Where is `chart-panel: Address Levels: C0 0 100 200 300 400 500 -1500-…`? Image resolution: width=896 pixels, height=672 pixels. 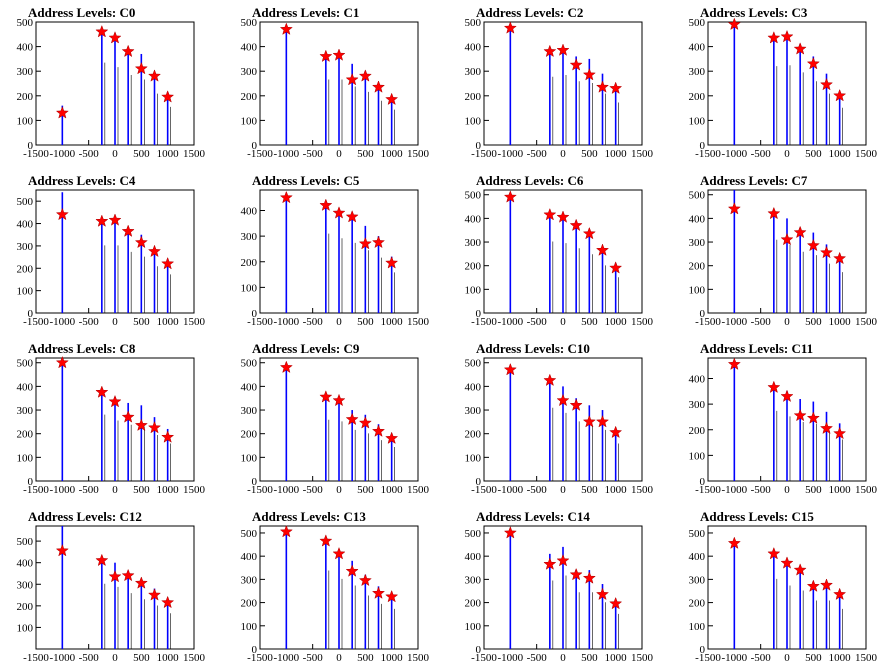
chart-panel: Address Levels: C0 0 100 200 300 400 500 -1500-… is located at coordinates (112, 84).